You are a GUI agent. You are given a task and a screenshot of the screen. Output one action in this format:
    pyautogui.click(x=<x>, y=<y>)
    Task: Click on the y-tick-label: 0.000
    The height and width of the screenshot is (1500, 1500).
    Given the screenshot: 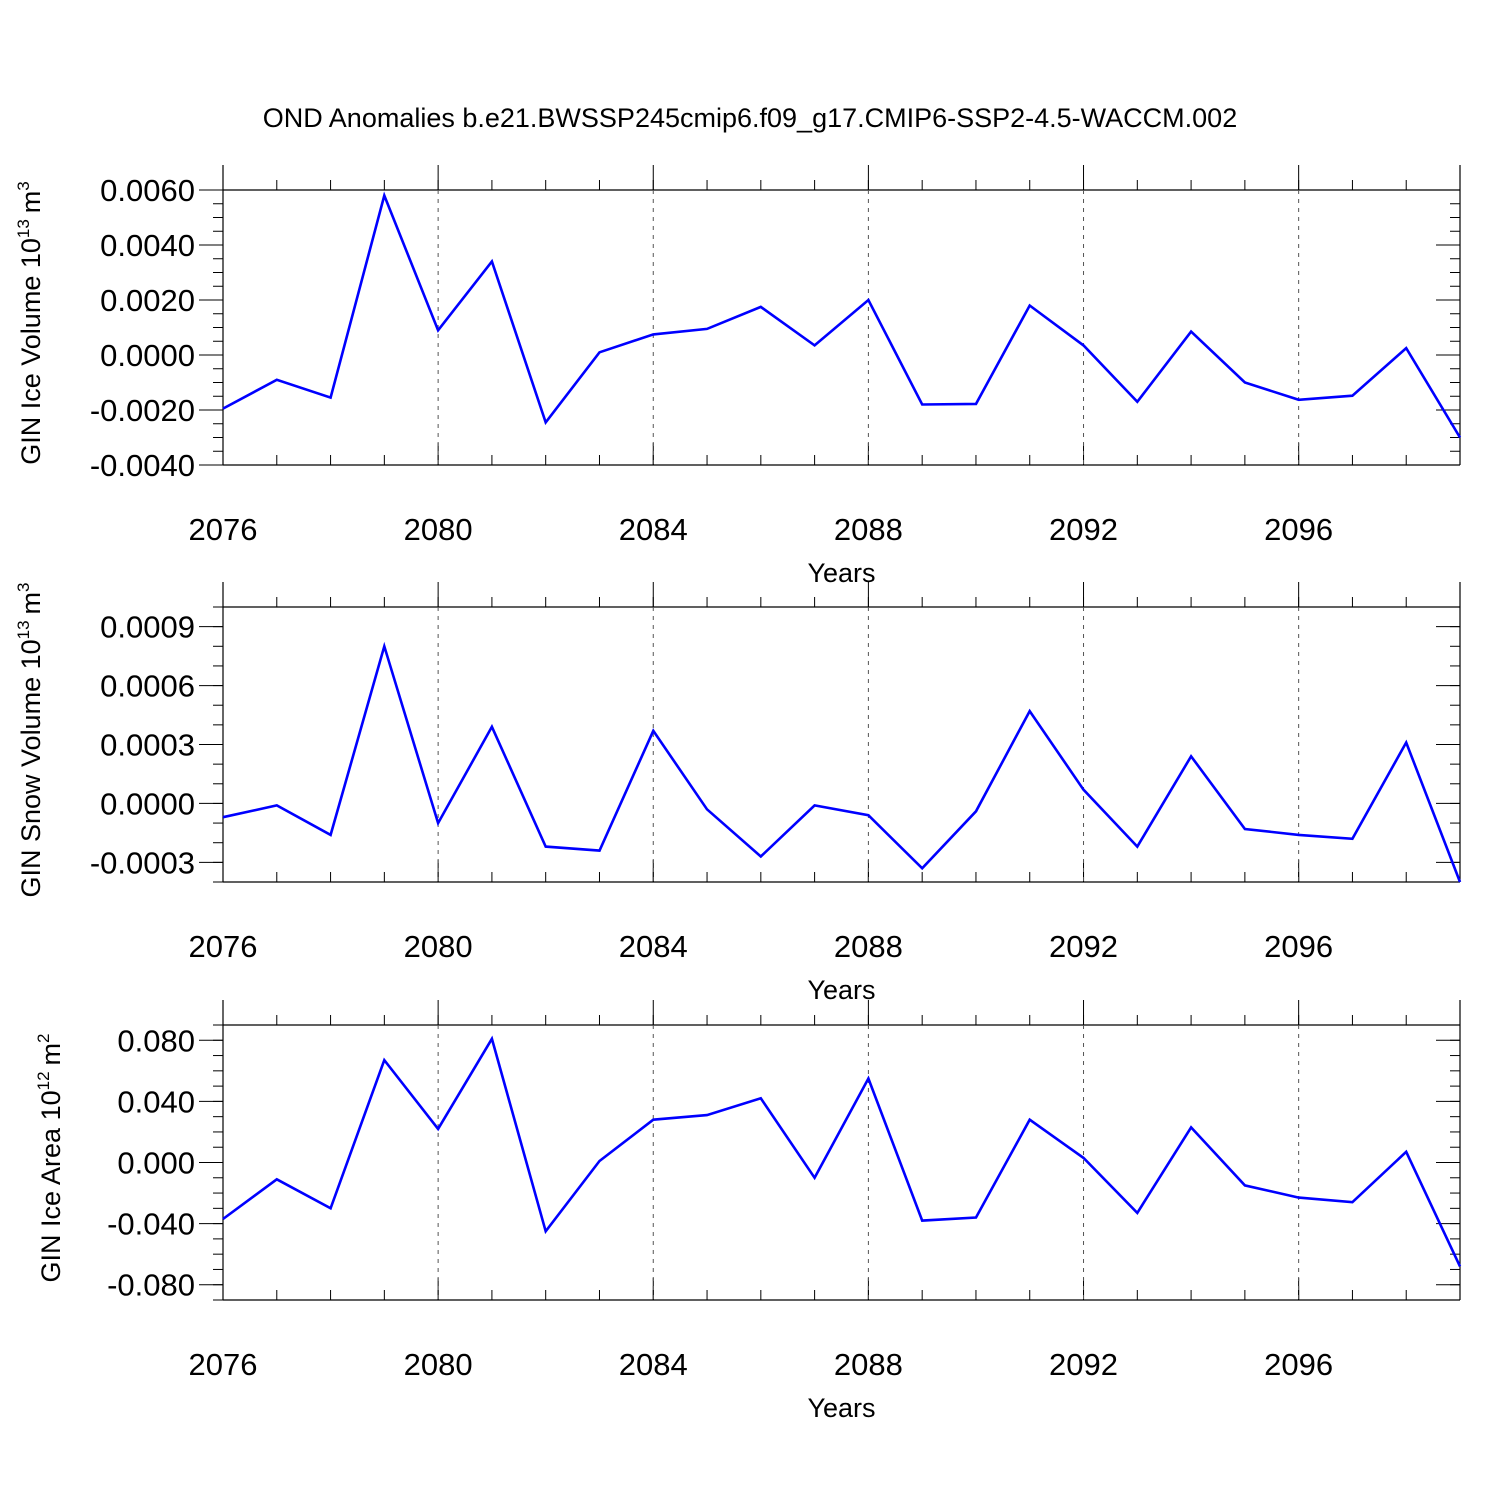 What is the action you would take?
    pyautogui.click(x=156, y=1163)
    